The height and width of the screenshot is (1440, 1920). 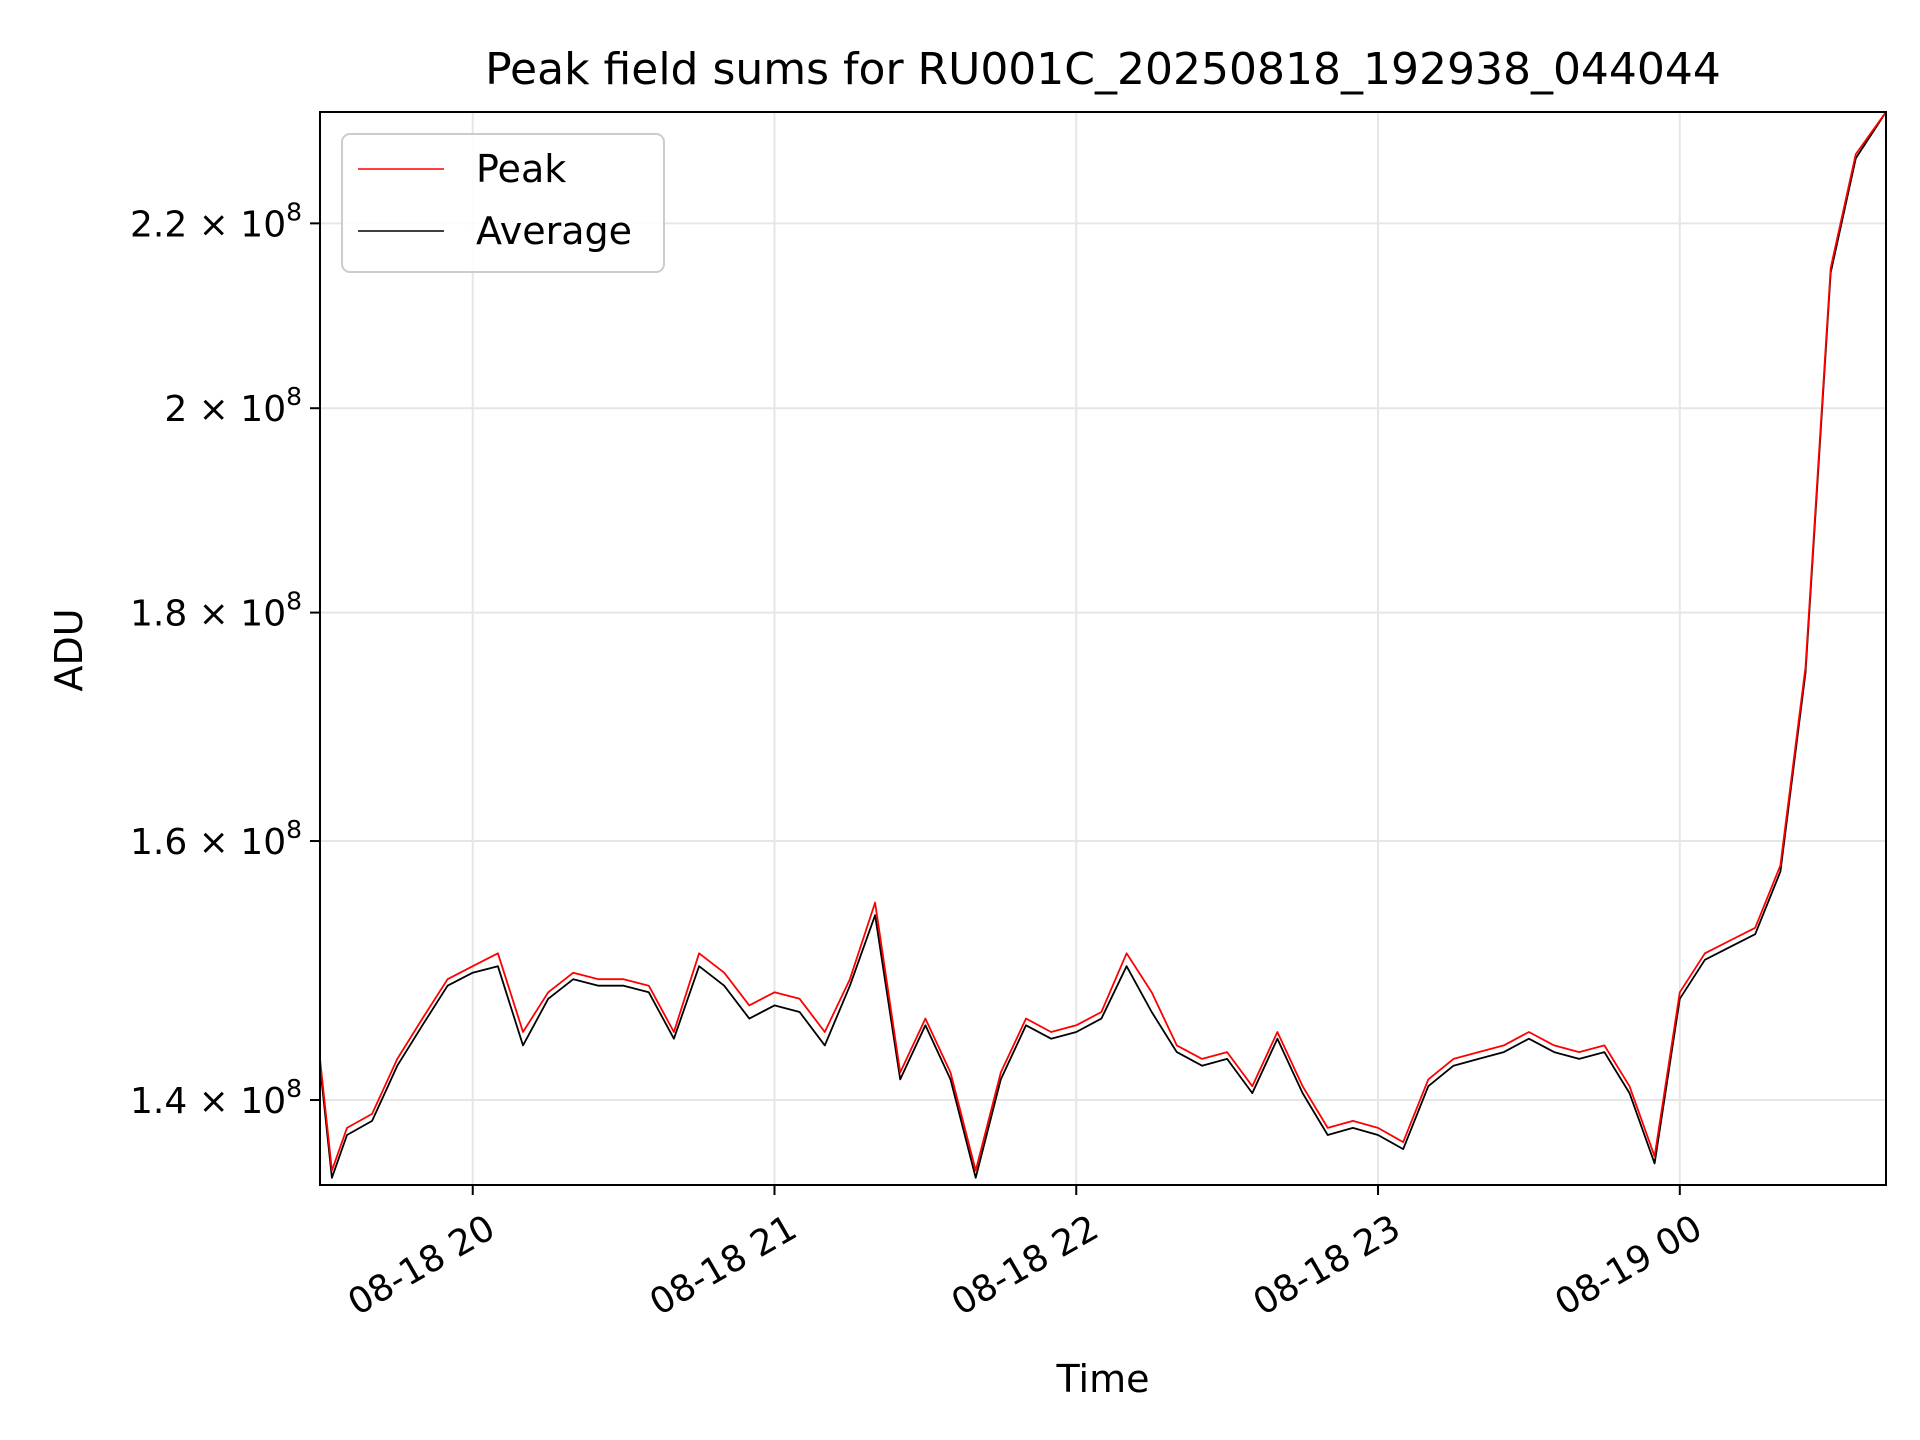 I want to click on legend-label-average: Average, so click(x=554, y=231).